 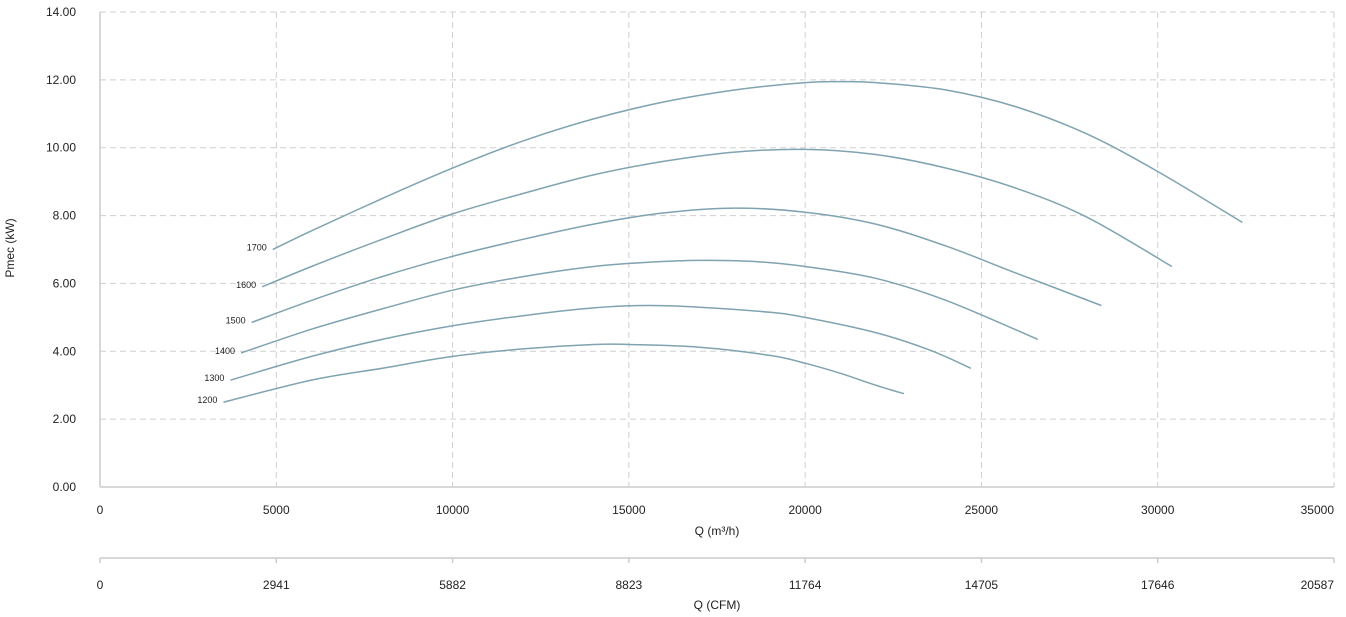 What do you see at coordinates (61, 148) in the screenshot?
I see `y-tick-label: 10.00` at bounding box center [61, 148].